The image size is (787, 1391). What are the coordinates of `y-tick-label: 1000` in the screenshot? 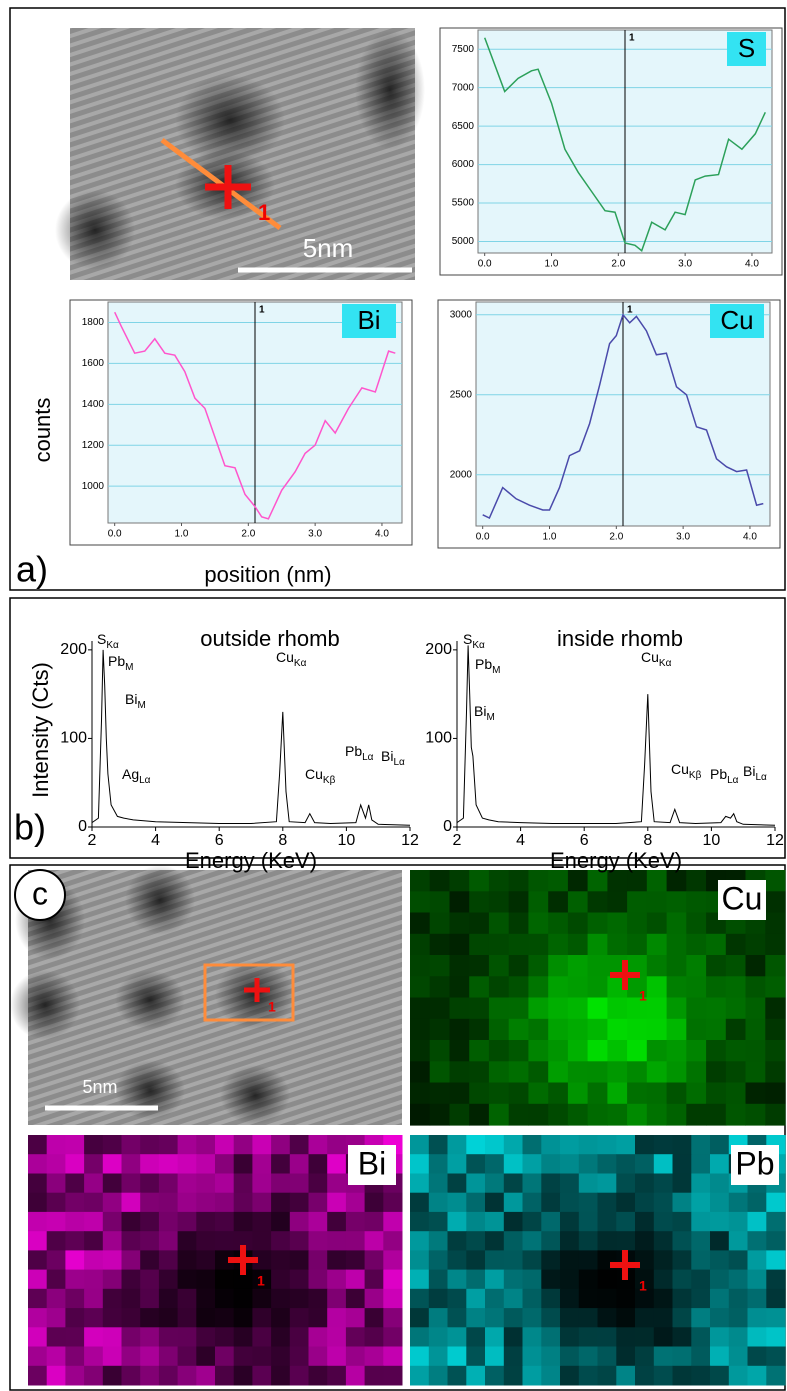 It's located at (93, 486).